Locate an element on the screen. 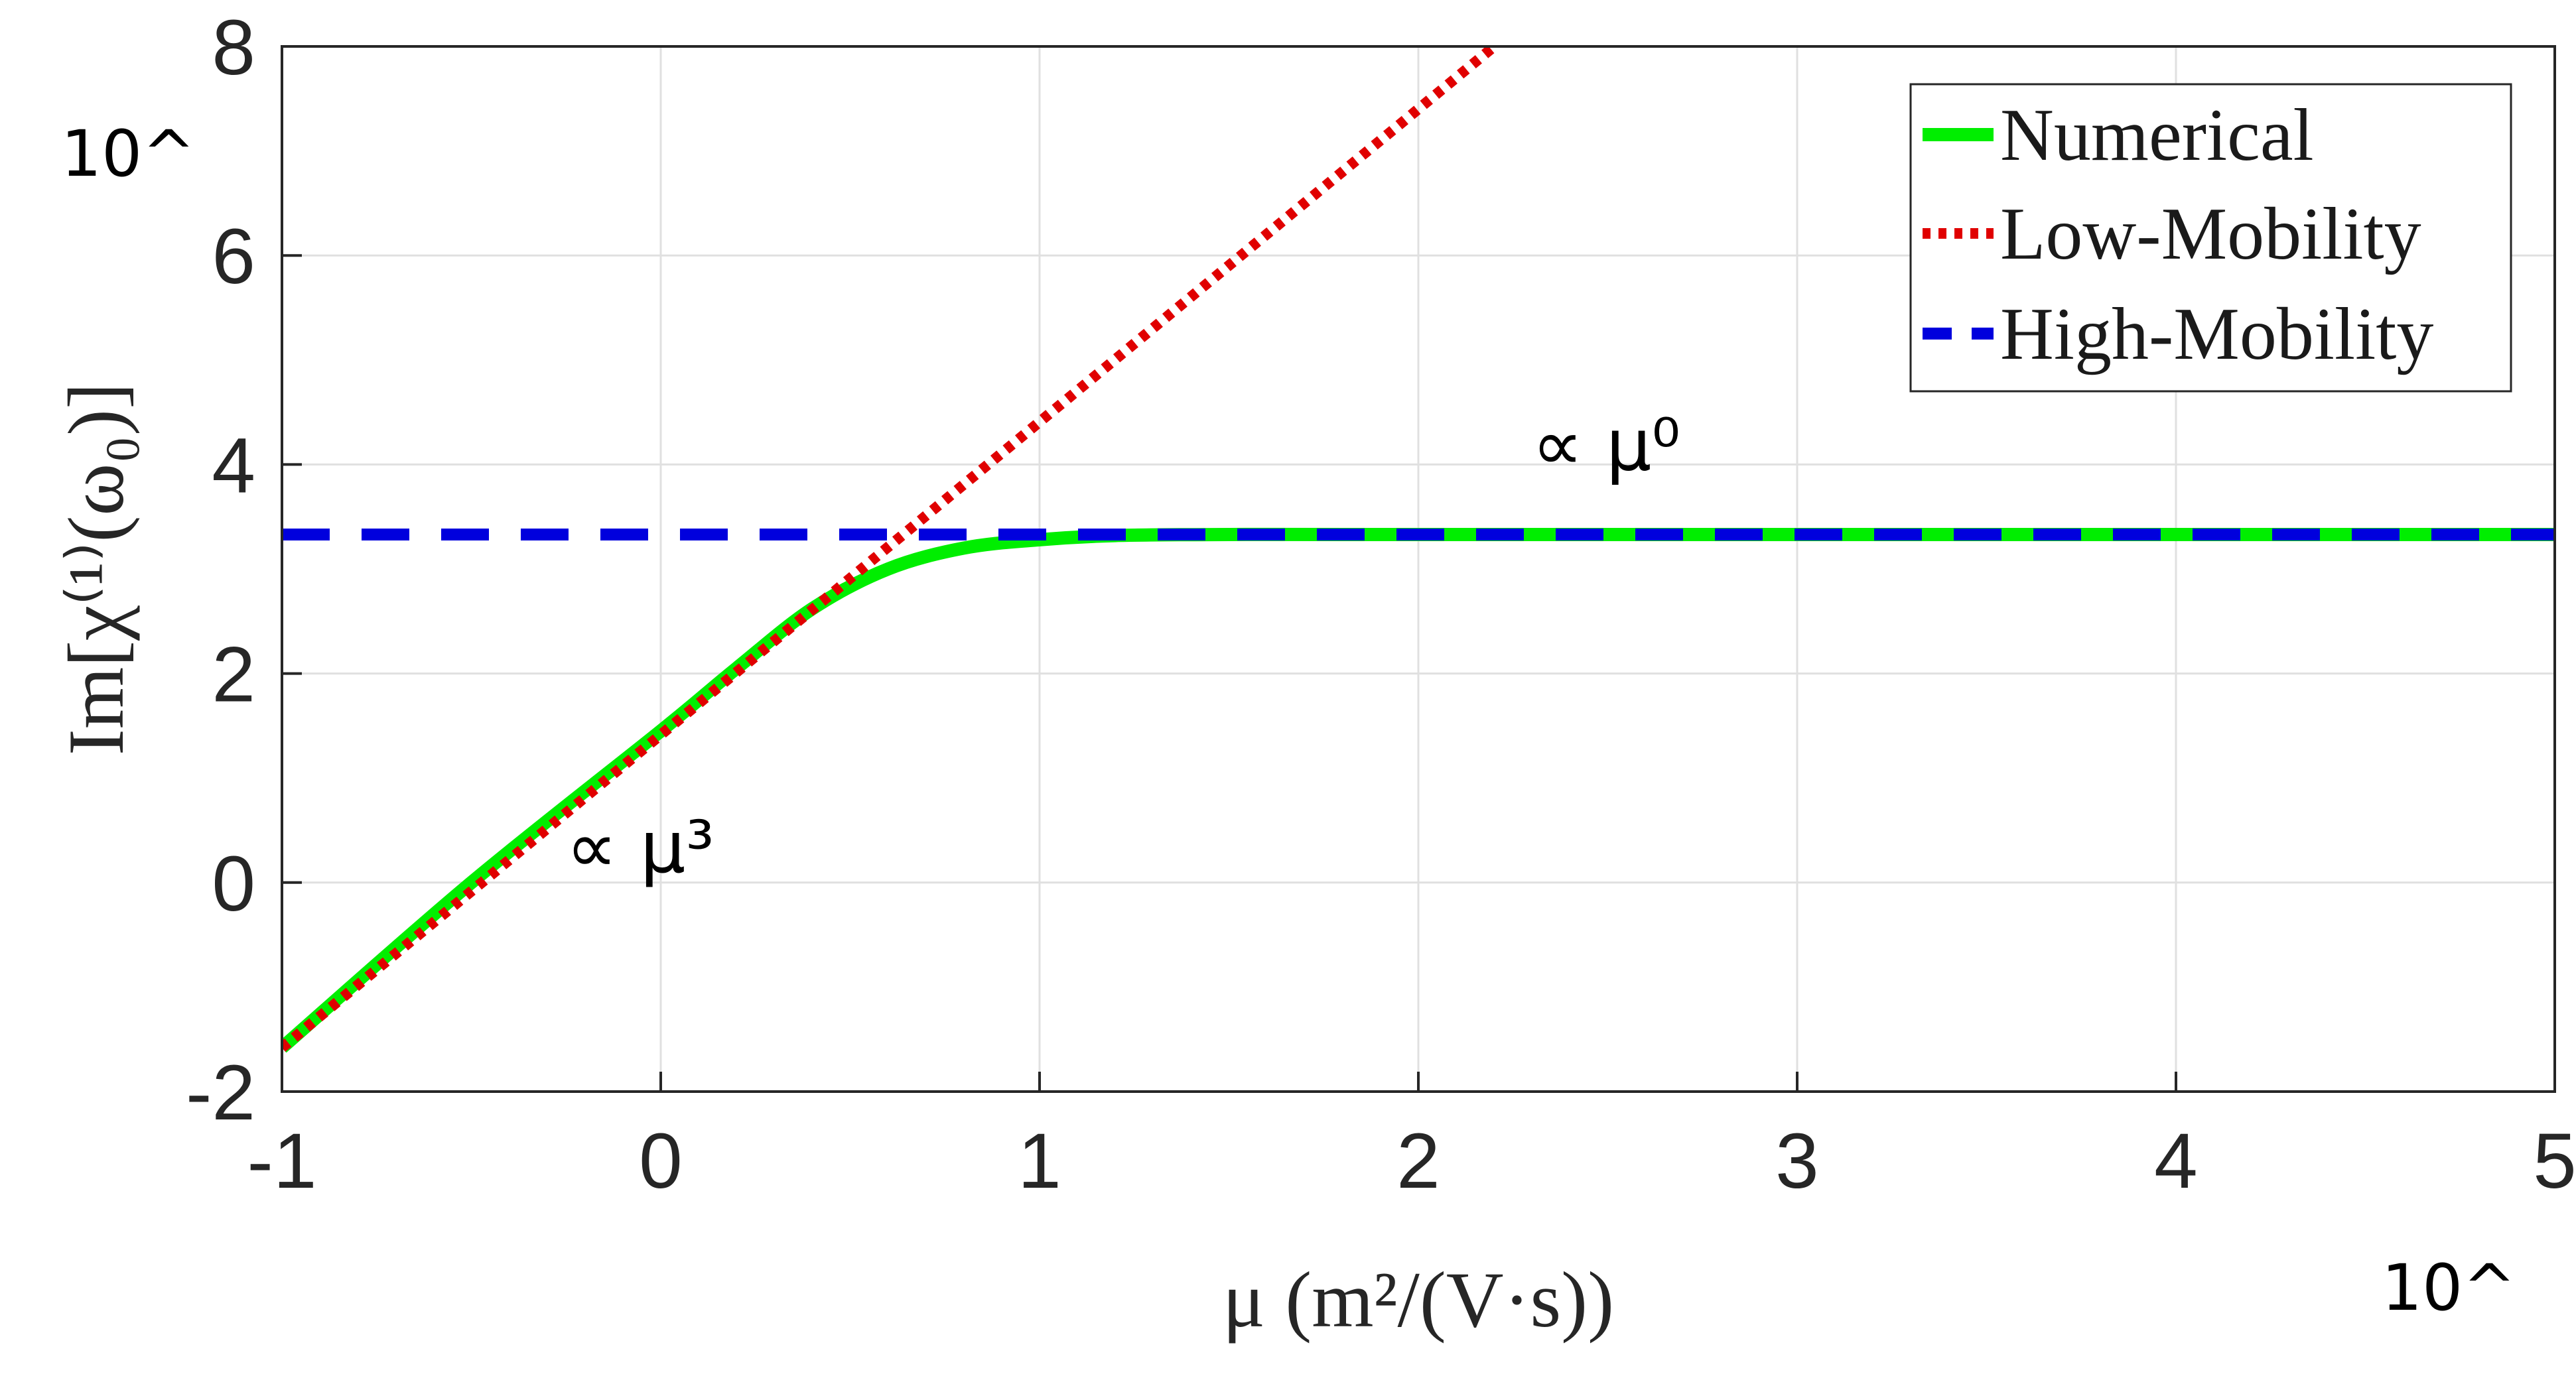 Image resolution: width=2576 pixels, height=1392 pixels. y-tick-label: 8 is located at coordinates (233, 48).